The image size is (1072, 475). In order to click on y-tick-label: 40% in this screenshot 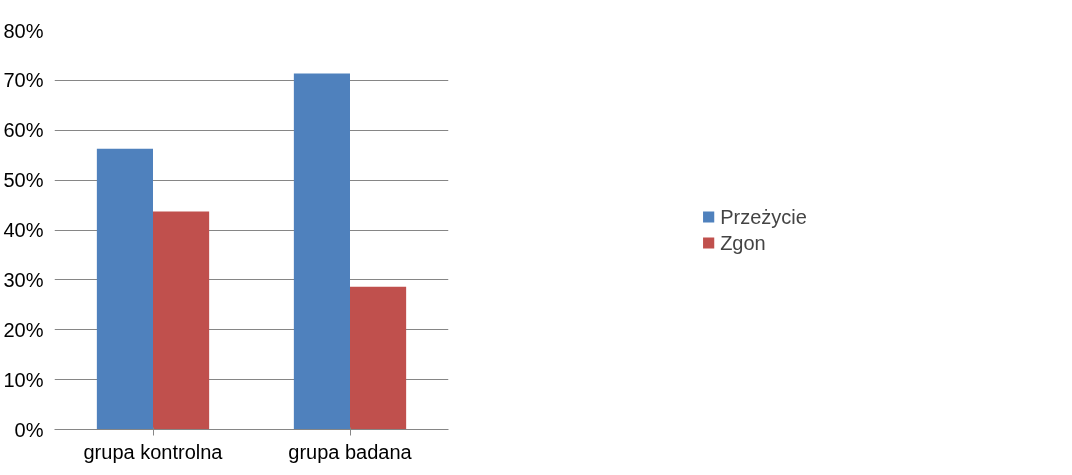, I will do `click(23, 230)`.